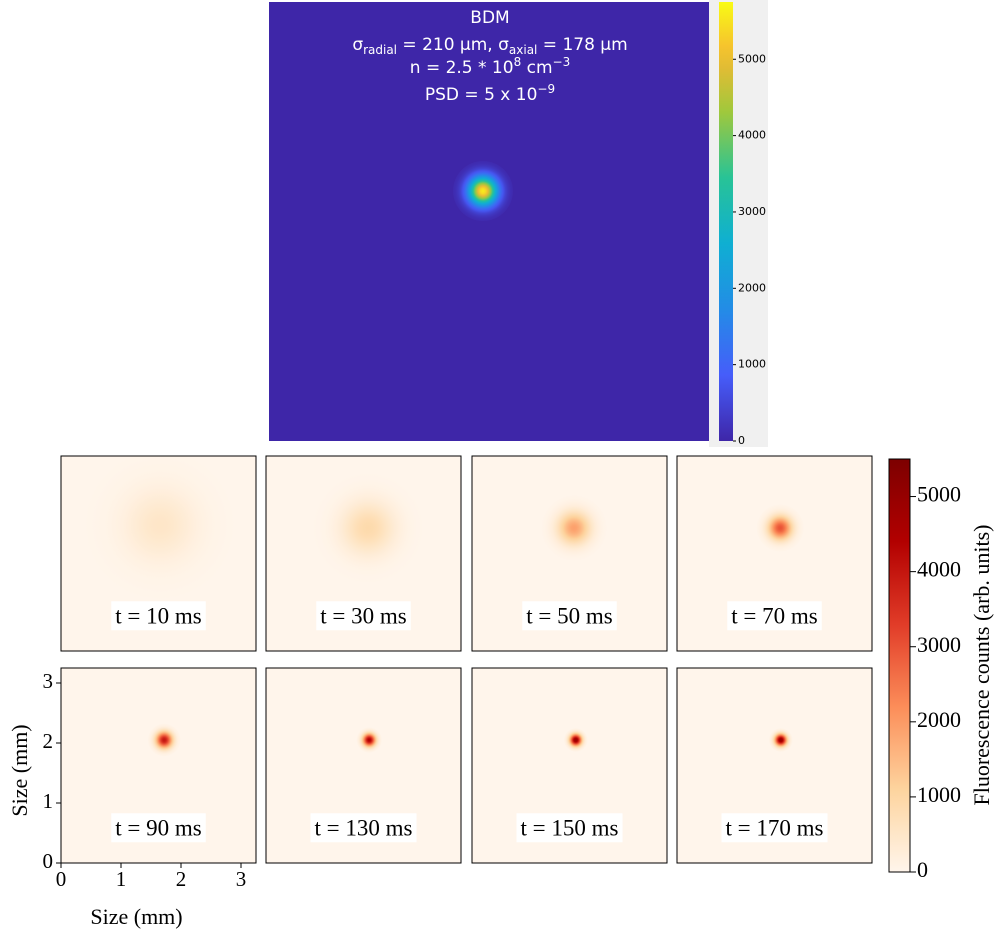  Describe the element at coordinates (48, 801) in the screenshot. I see `y-tick-label: 1` at that location.